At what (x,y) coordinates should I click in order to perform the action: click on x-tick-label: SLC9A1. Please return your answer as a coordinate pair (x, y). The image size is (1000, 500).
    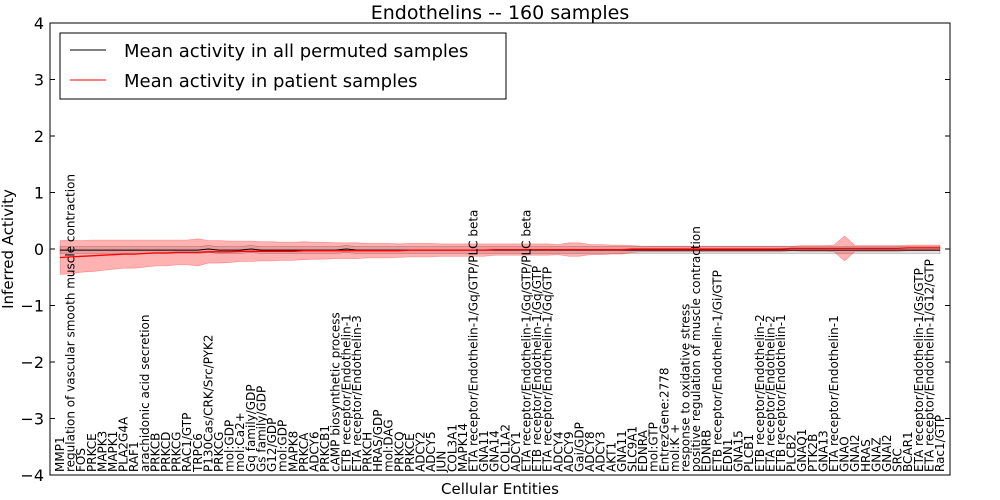
    Looking at the image, I should click on (633, 449).